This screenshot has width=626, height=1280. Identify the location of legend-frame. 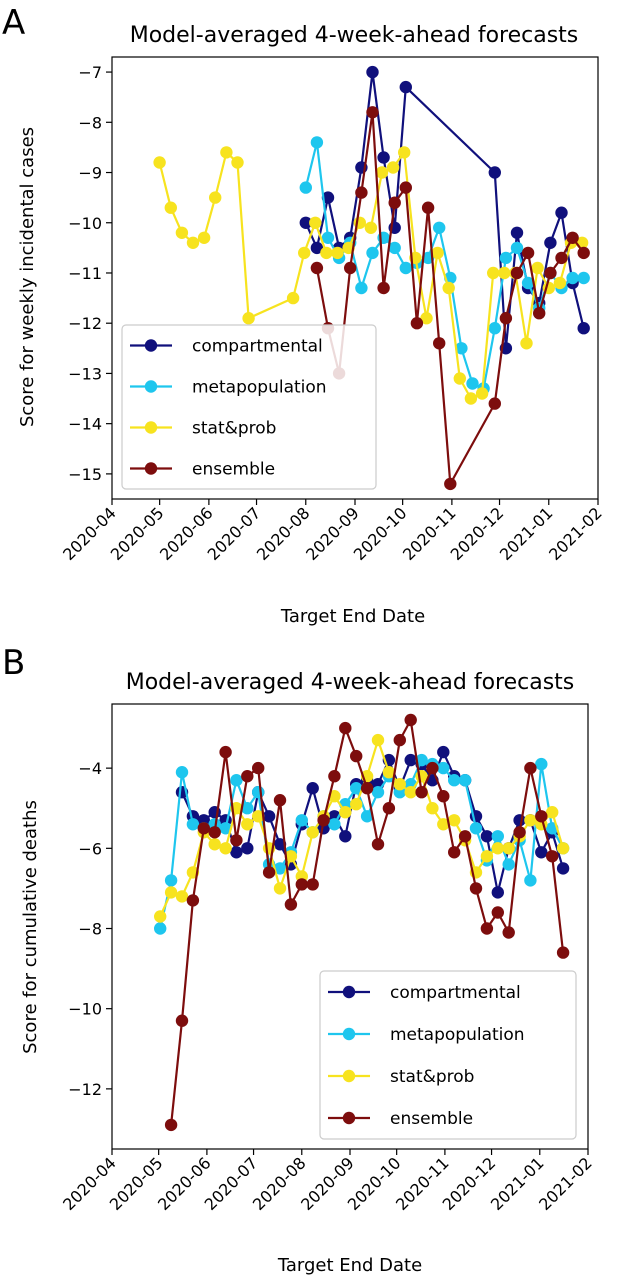
(249, 407).